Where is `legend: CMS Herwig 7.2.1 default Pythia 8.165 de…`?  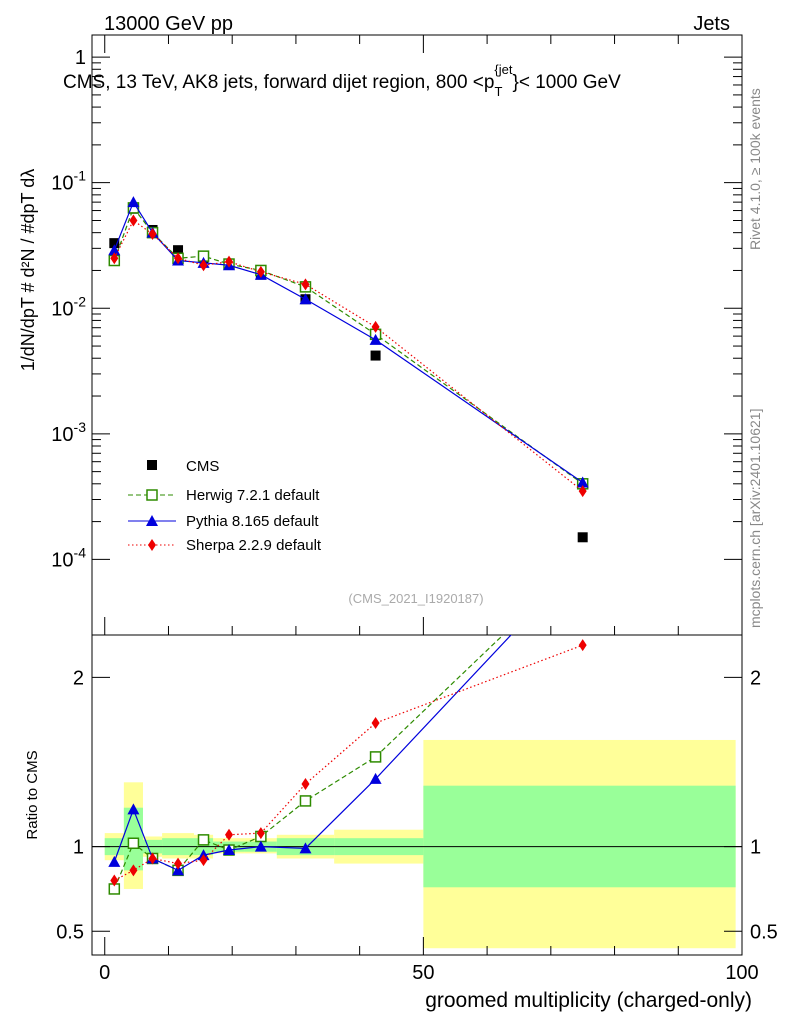 legend: CMS Herwig 7.2.1 default Pythia 8.165 de… is located at coordinates (225, 506).